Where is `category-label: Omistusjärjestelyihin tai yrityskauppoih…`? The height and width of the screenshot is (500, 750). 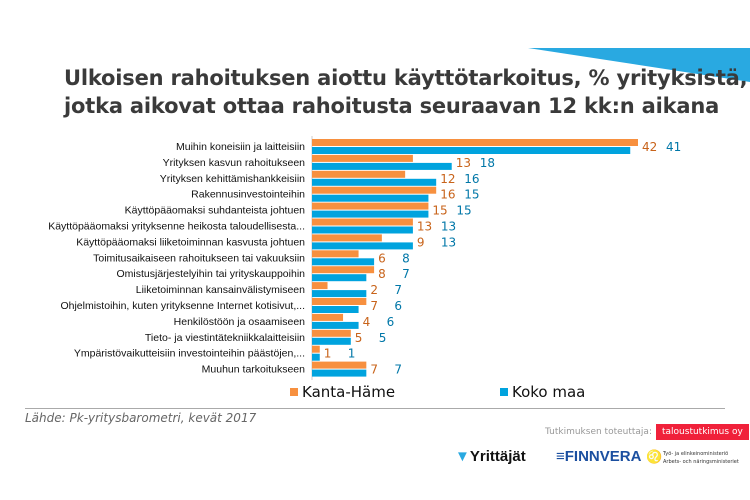 category-label: Omistusjärjestelyihin tai yrityskauppoih… is located at coordinates (211, 274).